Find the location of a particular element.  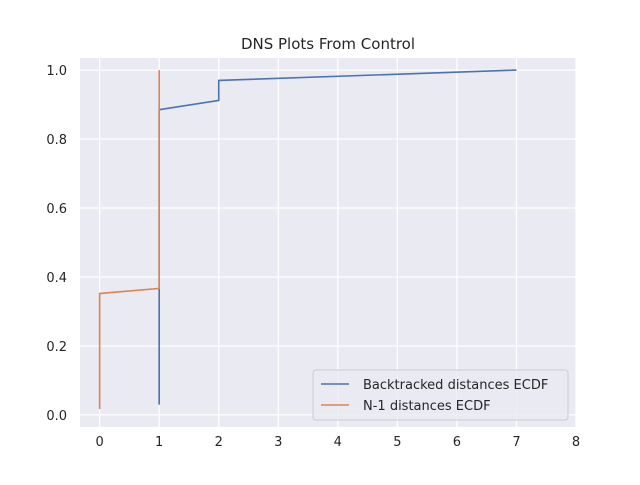

y-tick-label: 0.0 is located at coordinates (56, 416).